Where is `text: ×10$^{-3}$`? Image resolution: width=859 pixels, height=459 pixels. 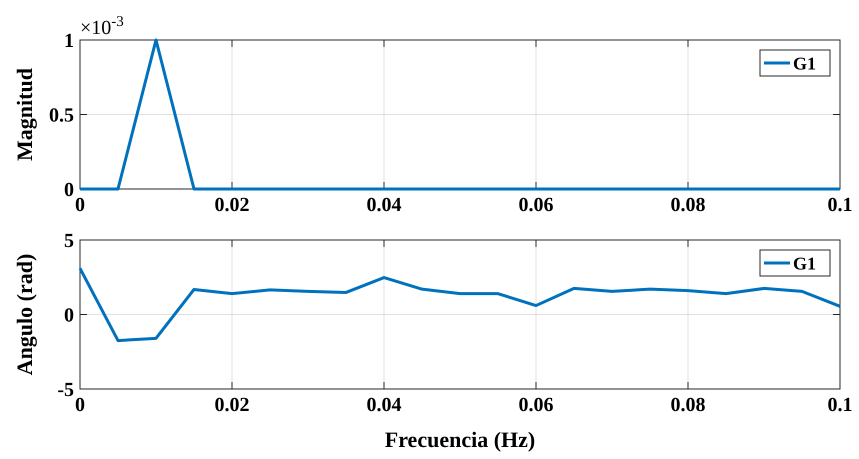 text: ×10$^{-3}$ is located at coordinates (102, 26).